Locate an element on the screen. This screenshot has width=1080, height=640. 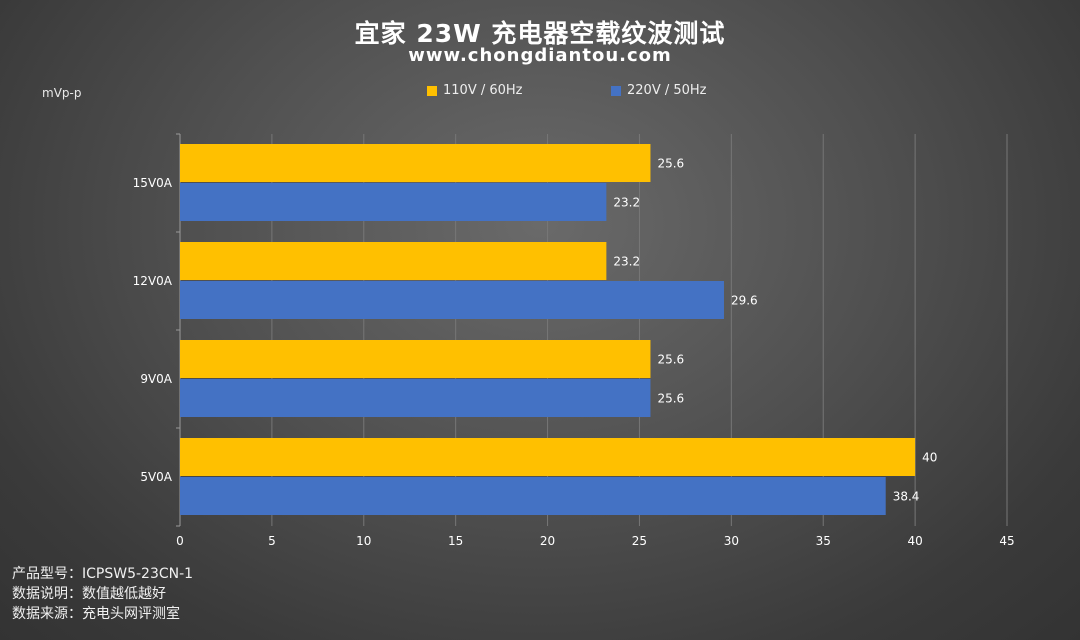
chart-title: 宜家 23W 充电器空载纹波测试 is located at coordinates (540, 33).